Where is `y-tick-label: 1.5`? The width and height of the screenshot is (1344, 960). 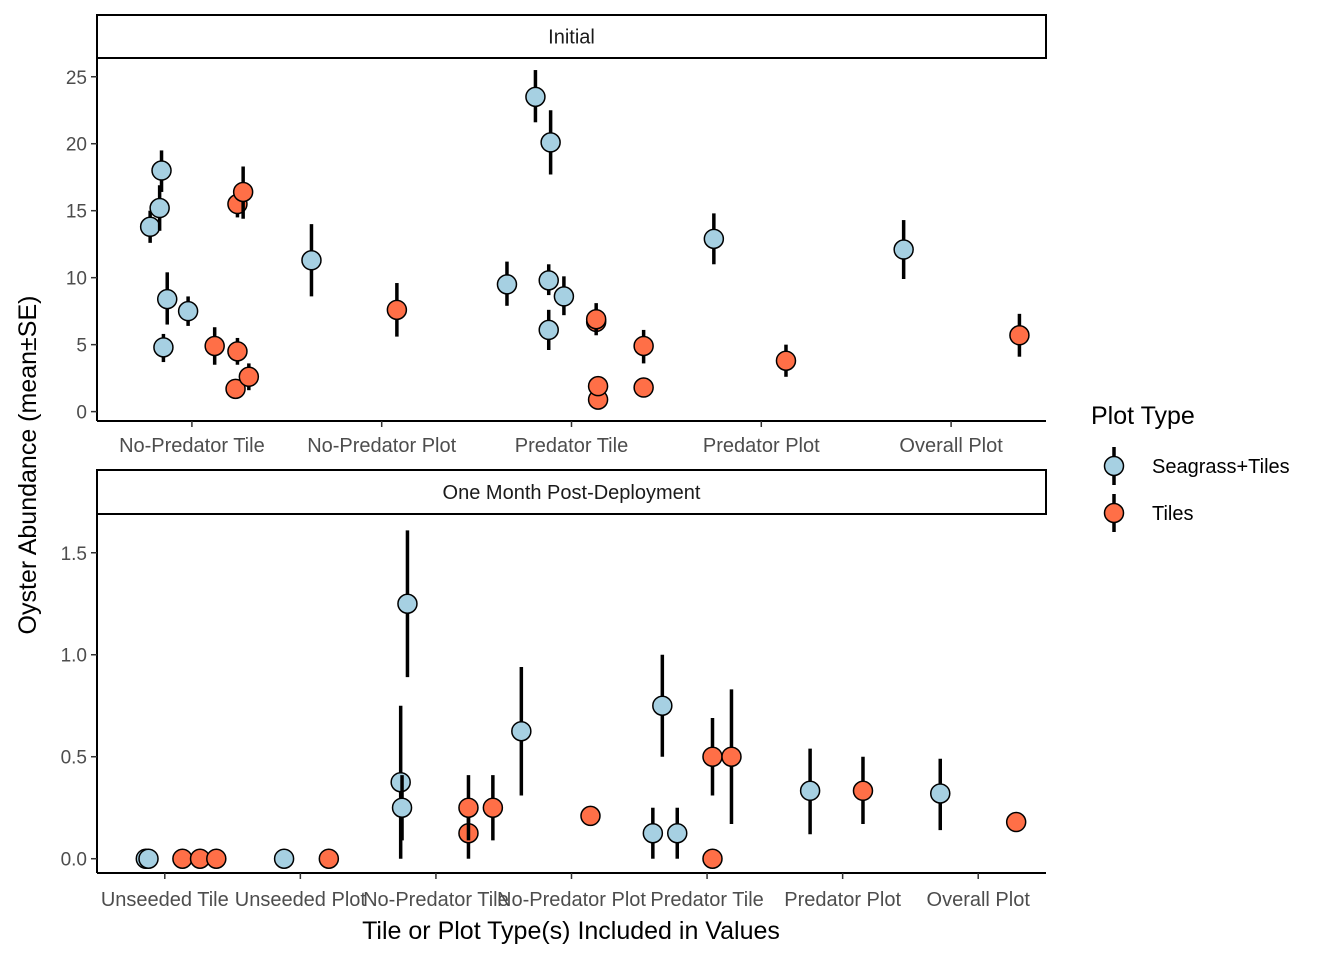 y-tick-label: 1.5 is located at coordinates (74, 554).